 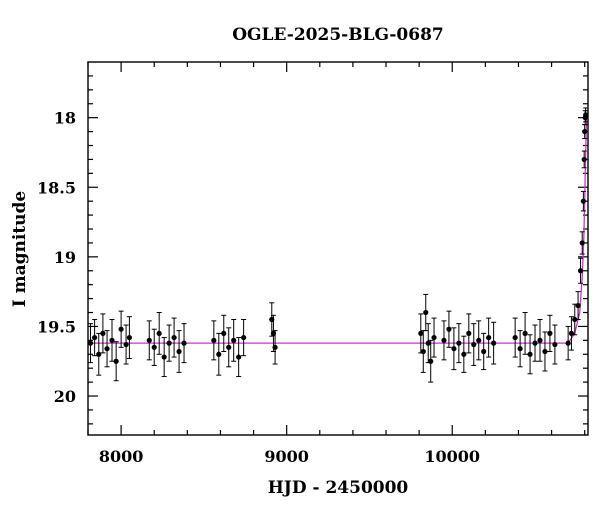 What do you see at coordinates (338, 488) in the screenshot?
I see `x-axis-label: HJD - 2450000` at bounding box center [338, 488].